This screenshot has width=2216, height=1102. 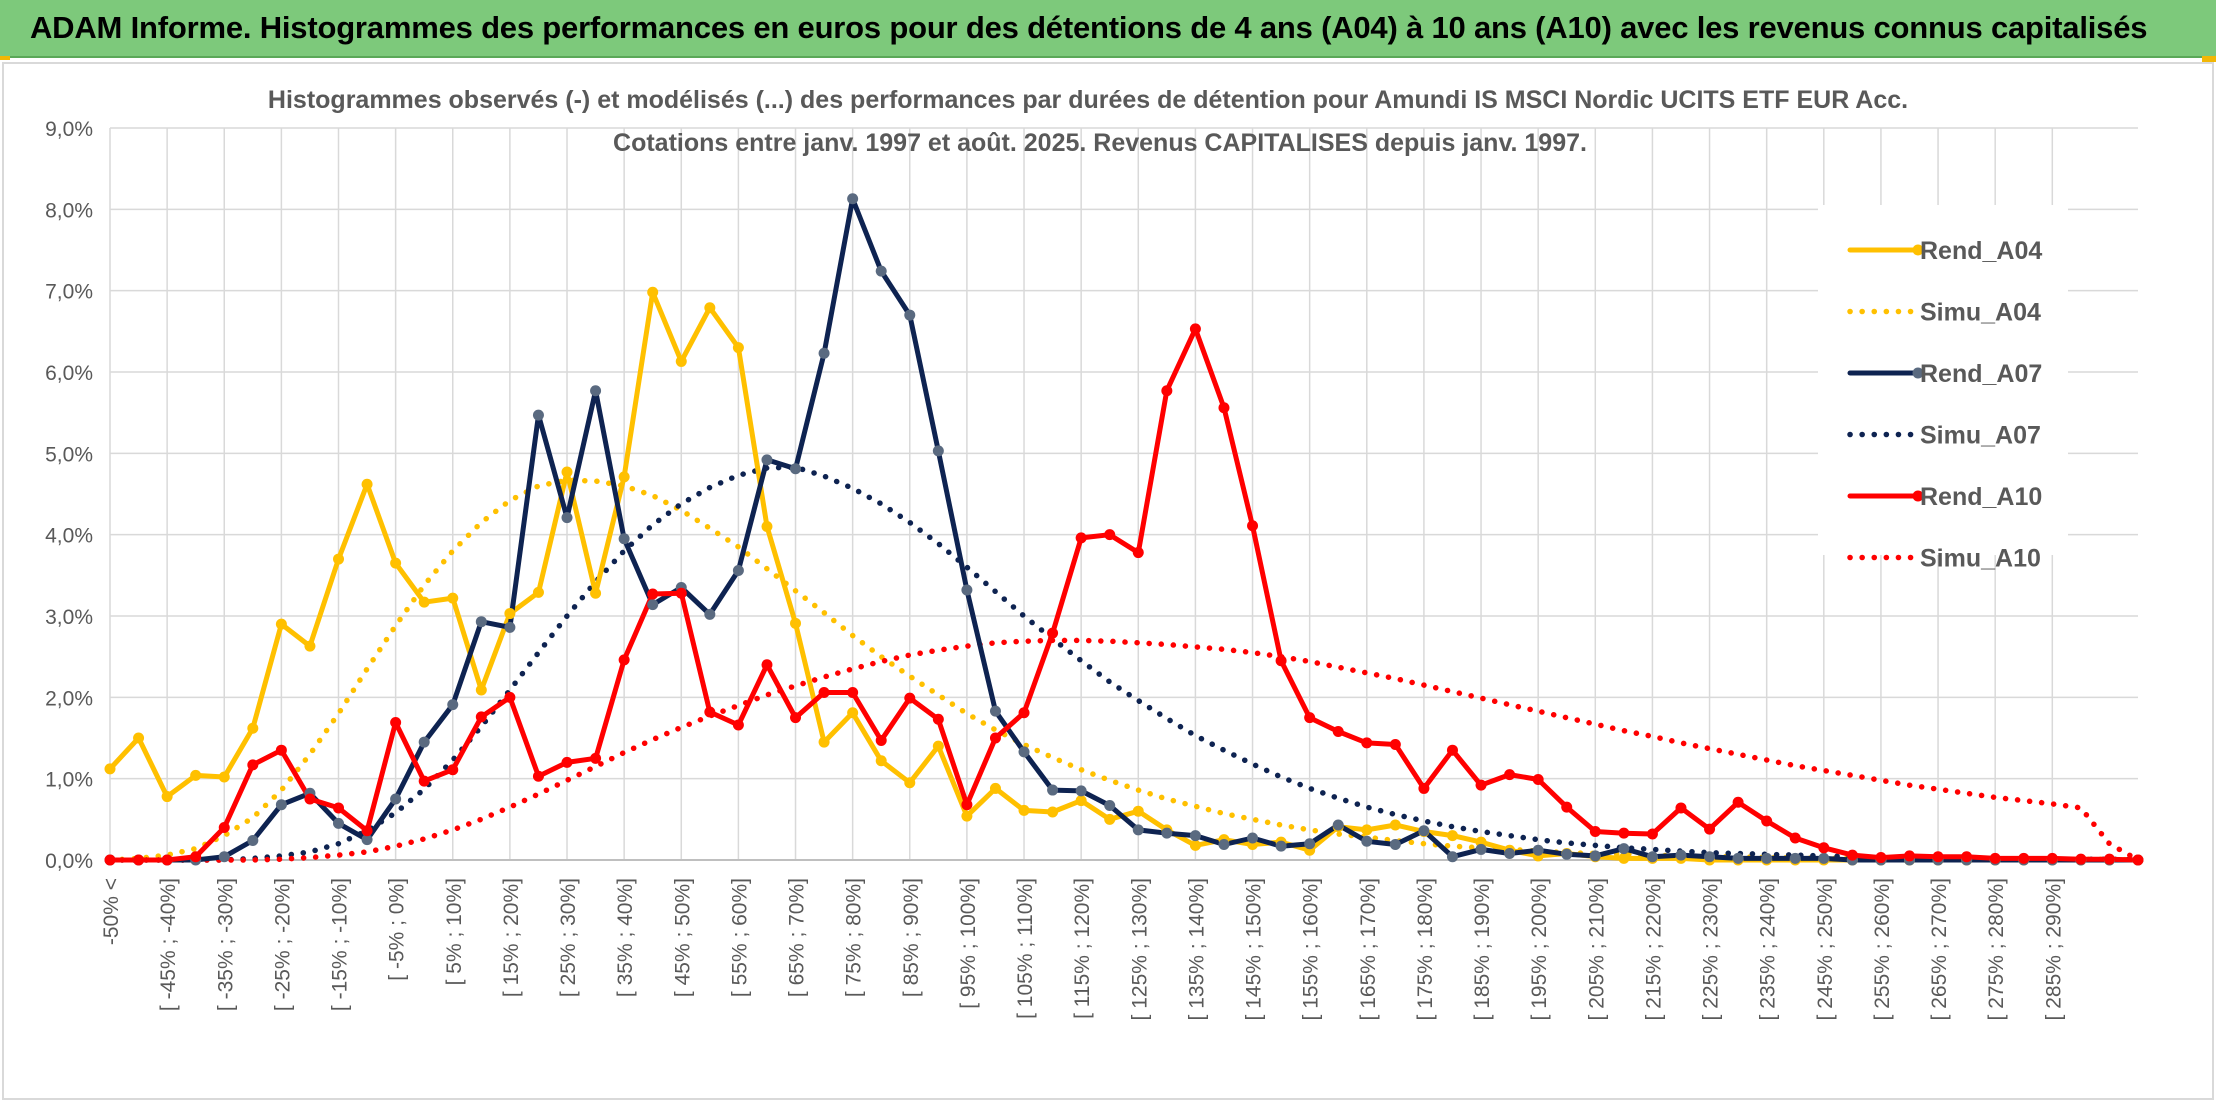 What do you see at coordinates (1768, 949) in the screenshot?
I see `x-tick-label: [ 235% ; 240%]` at bounding box center [1768, 949].